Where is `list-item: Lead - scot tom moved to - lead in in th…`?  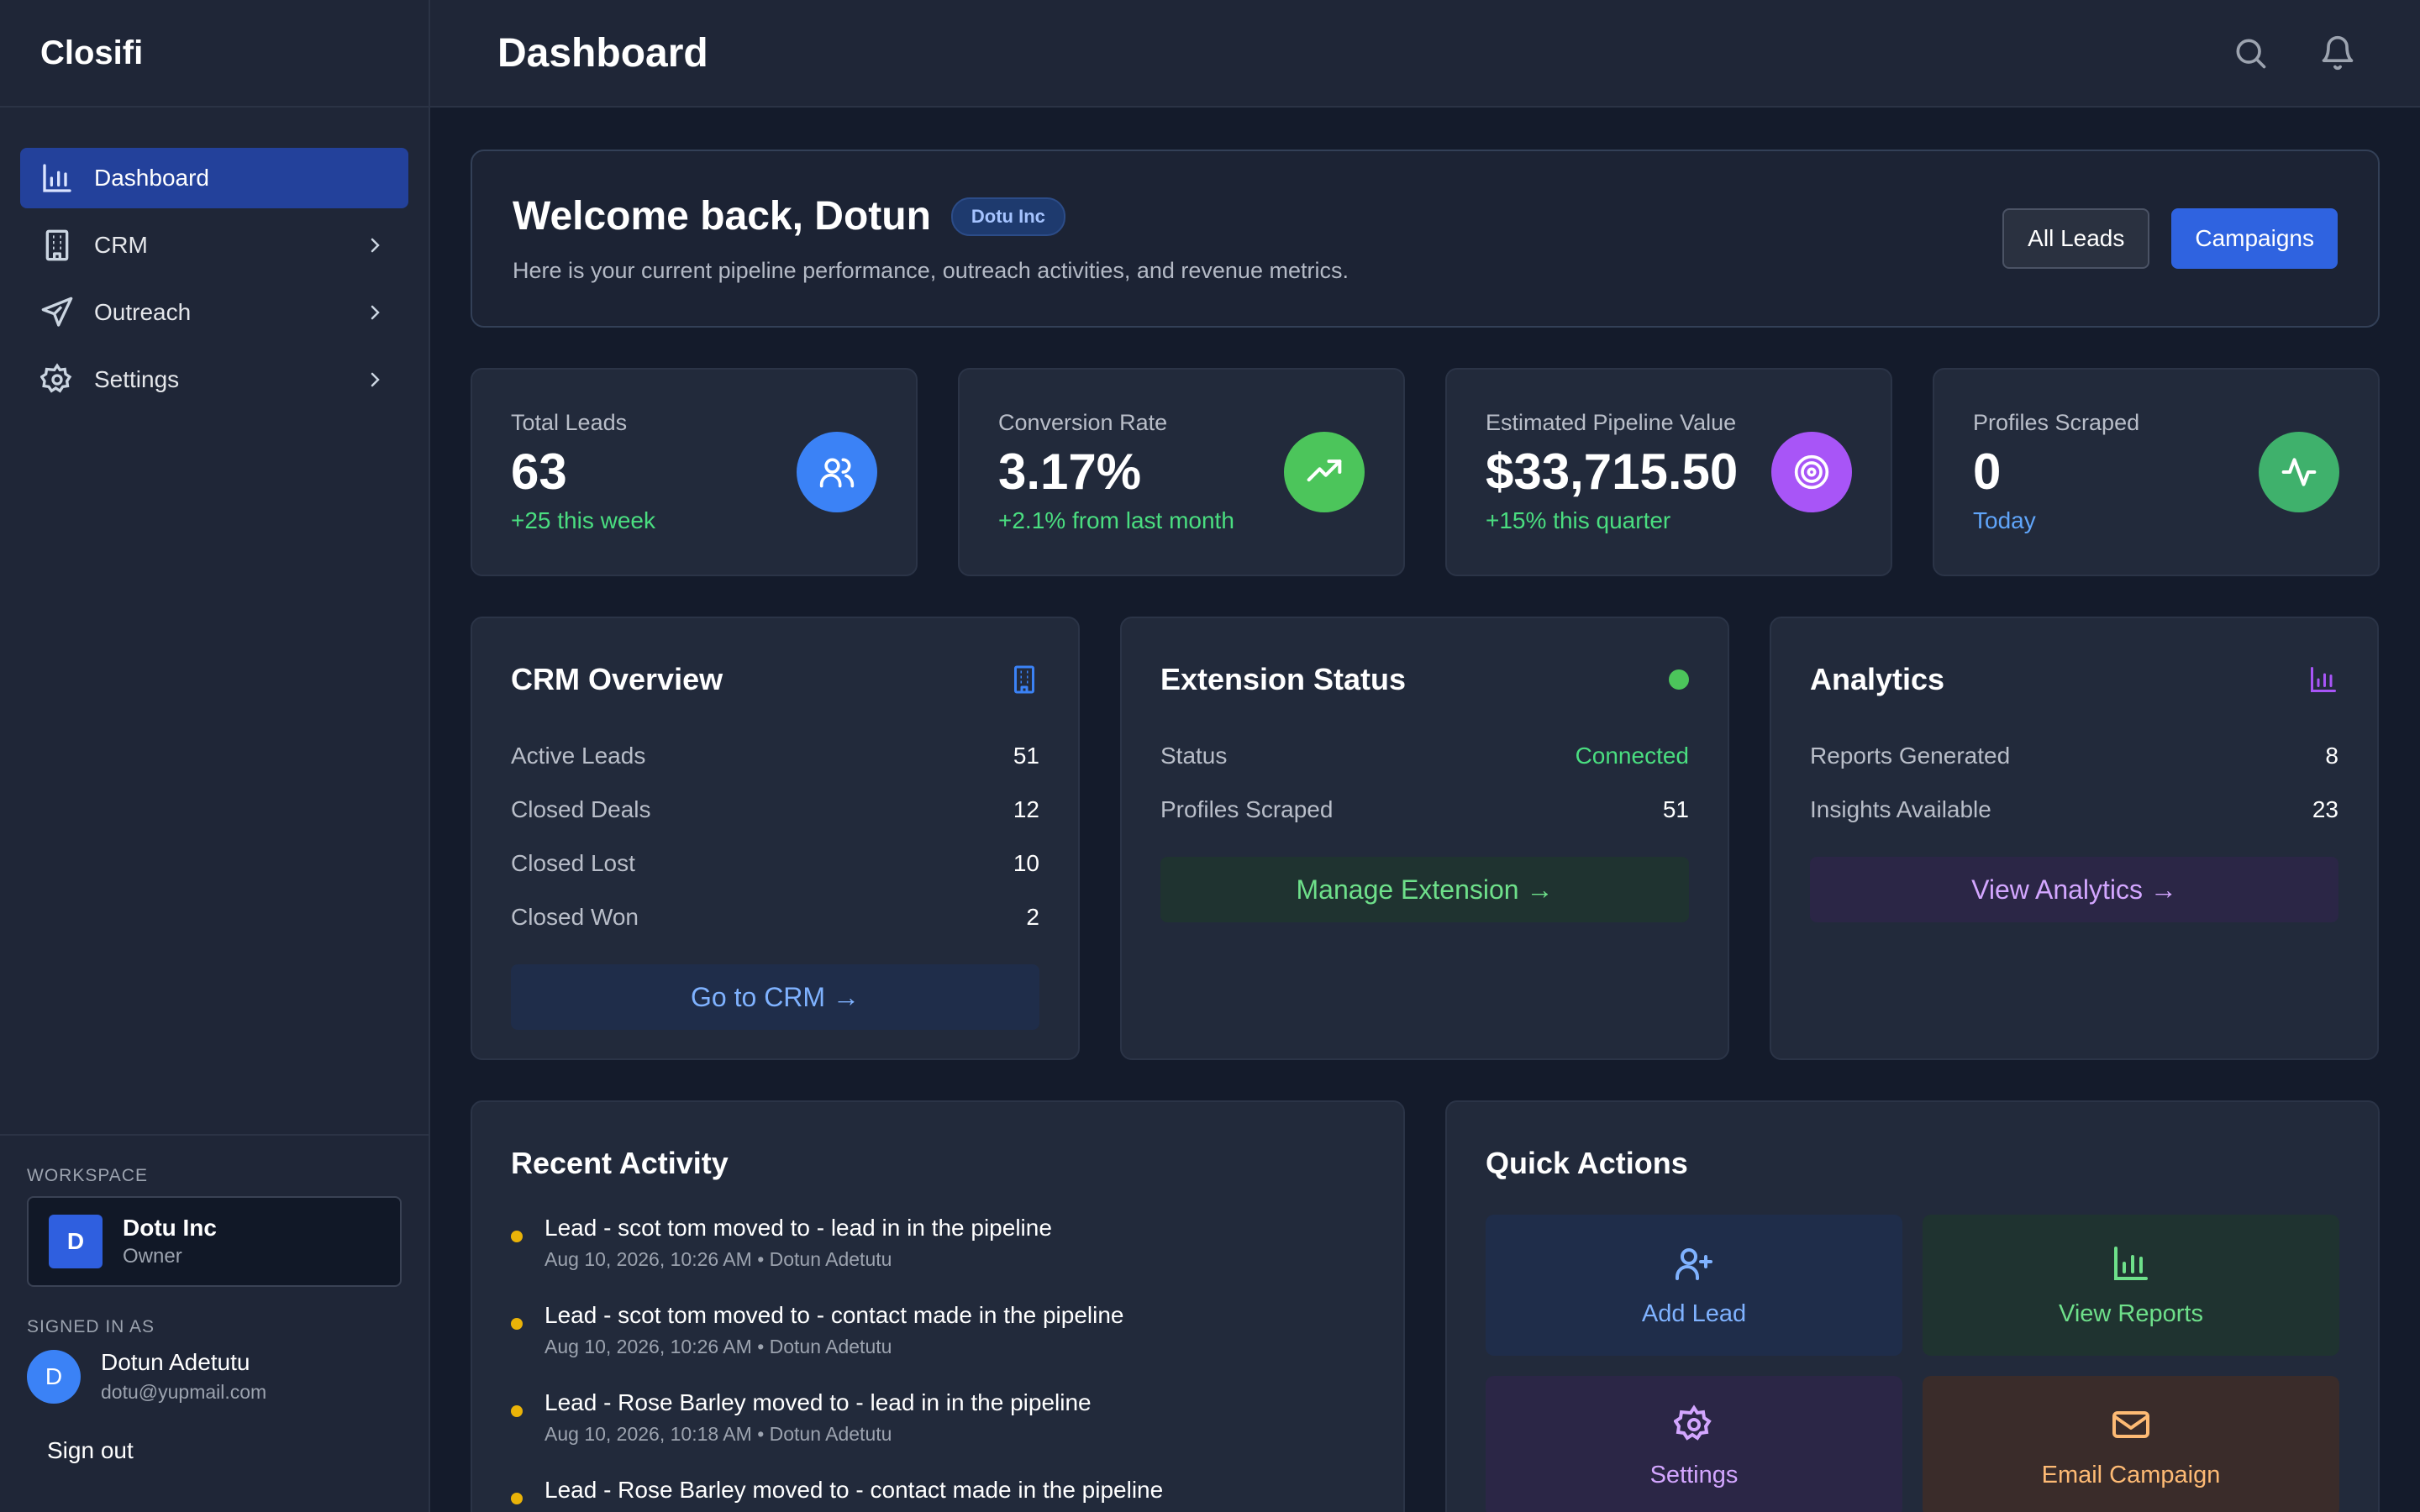 list-item: Lead - scot tom moved to - lead in in th… is located at coordinates (938, 1258).